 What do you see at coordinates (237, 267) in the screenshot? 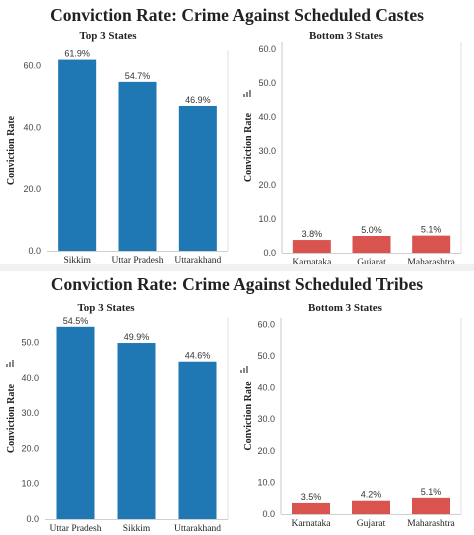
I see `section-divider` at bounding box center [237, 267].